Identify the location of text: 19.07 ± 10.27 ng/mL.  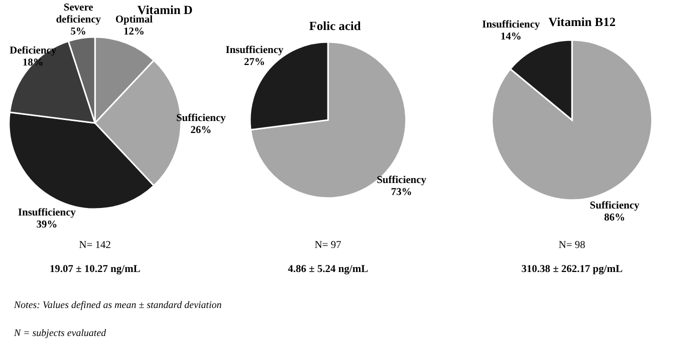
(95, 269).